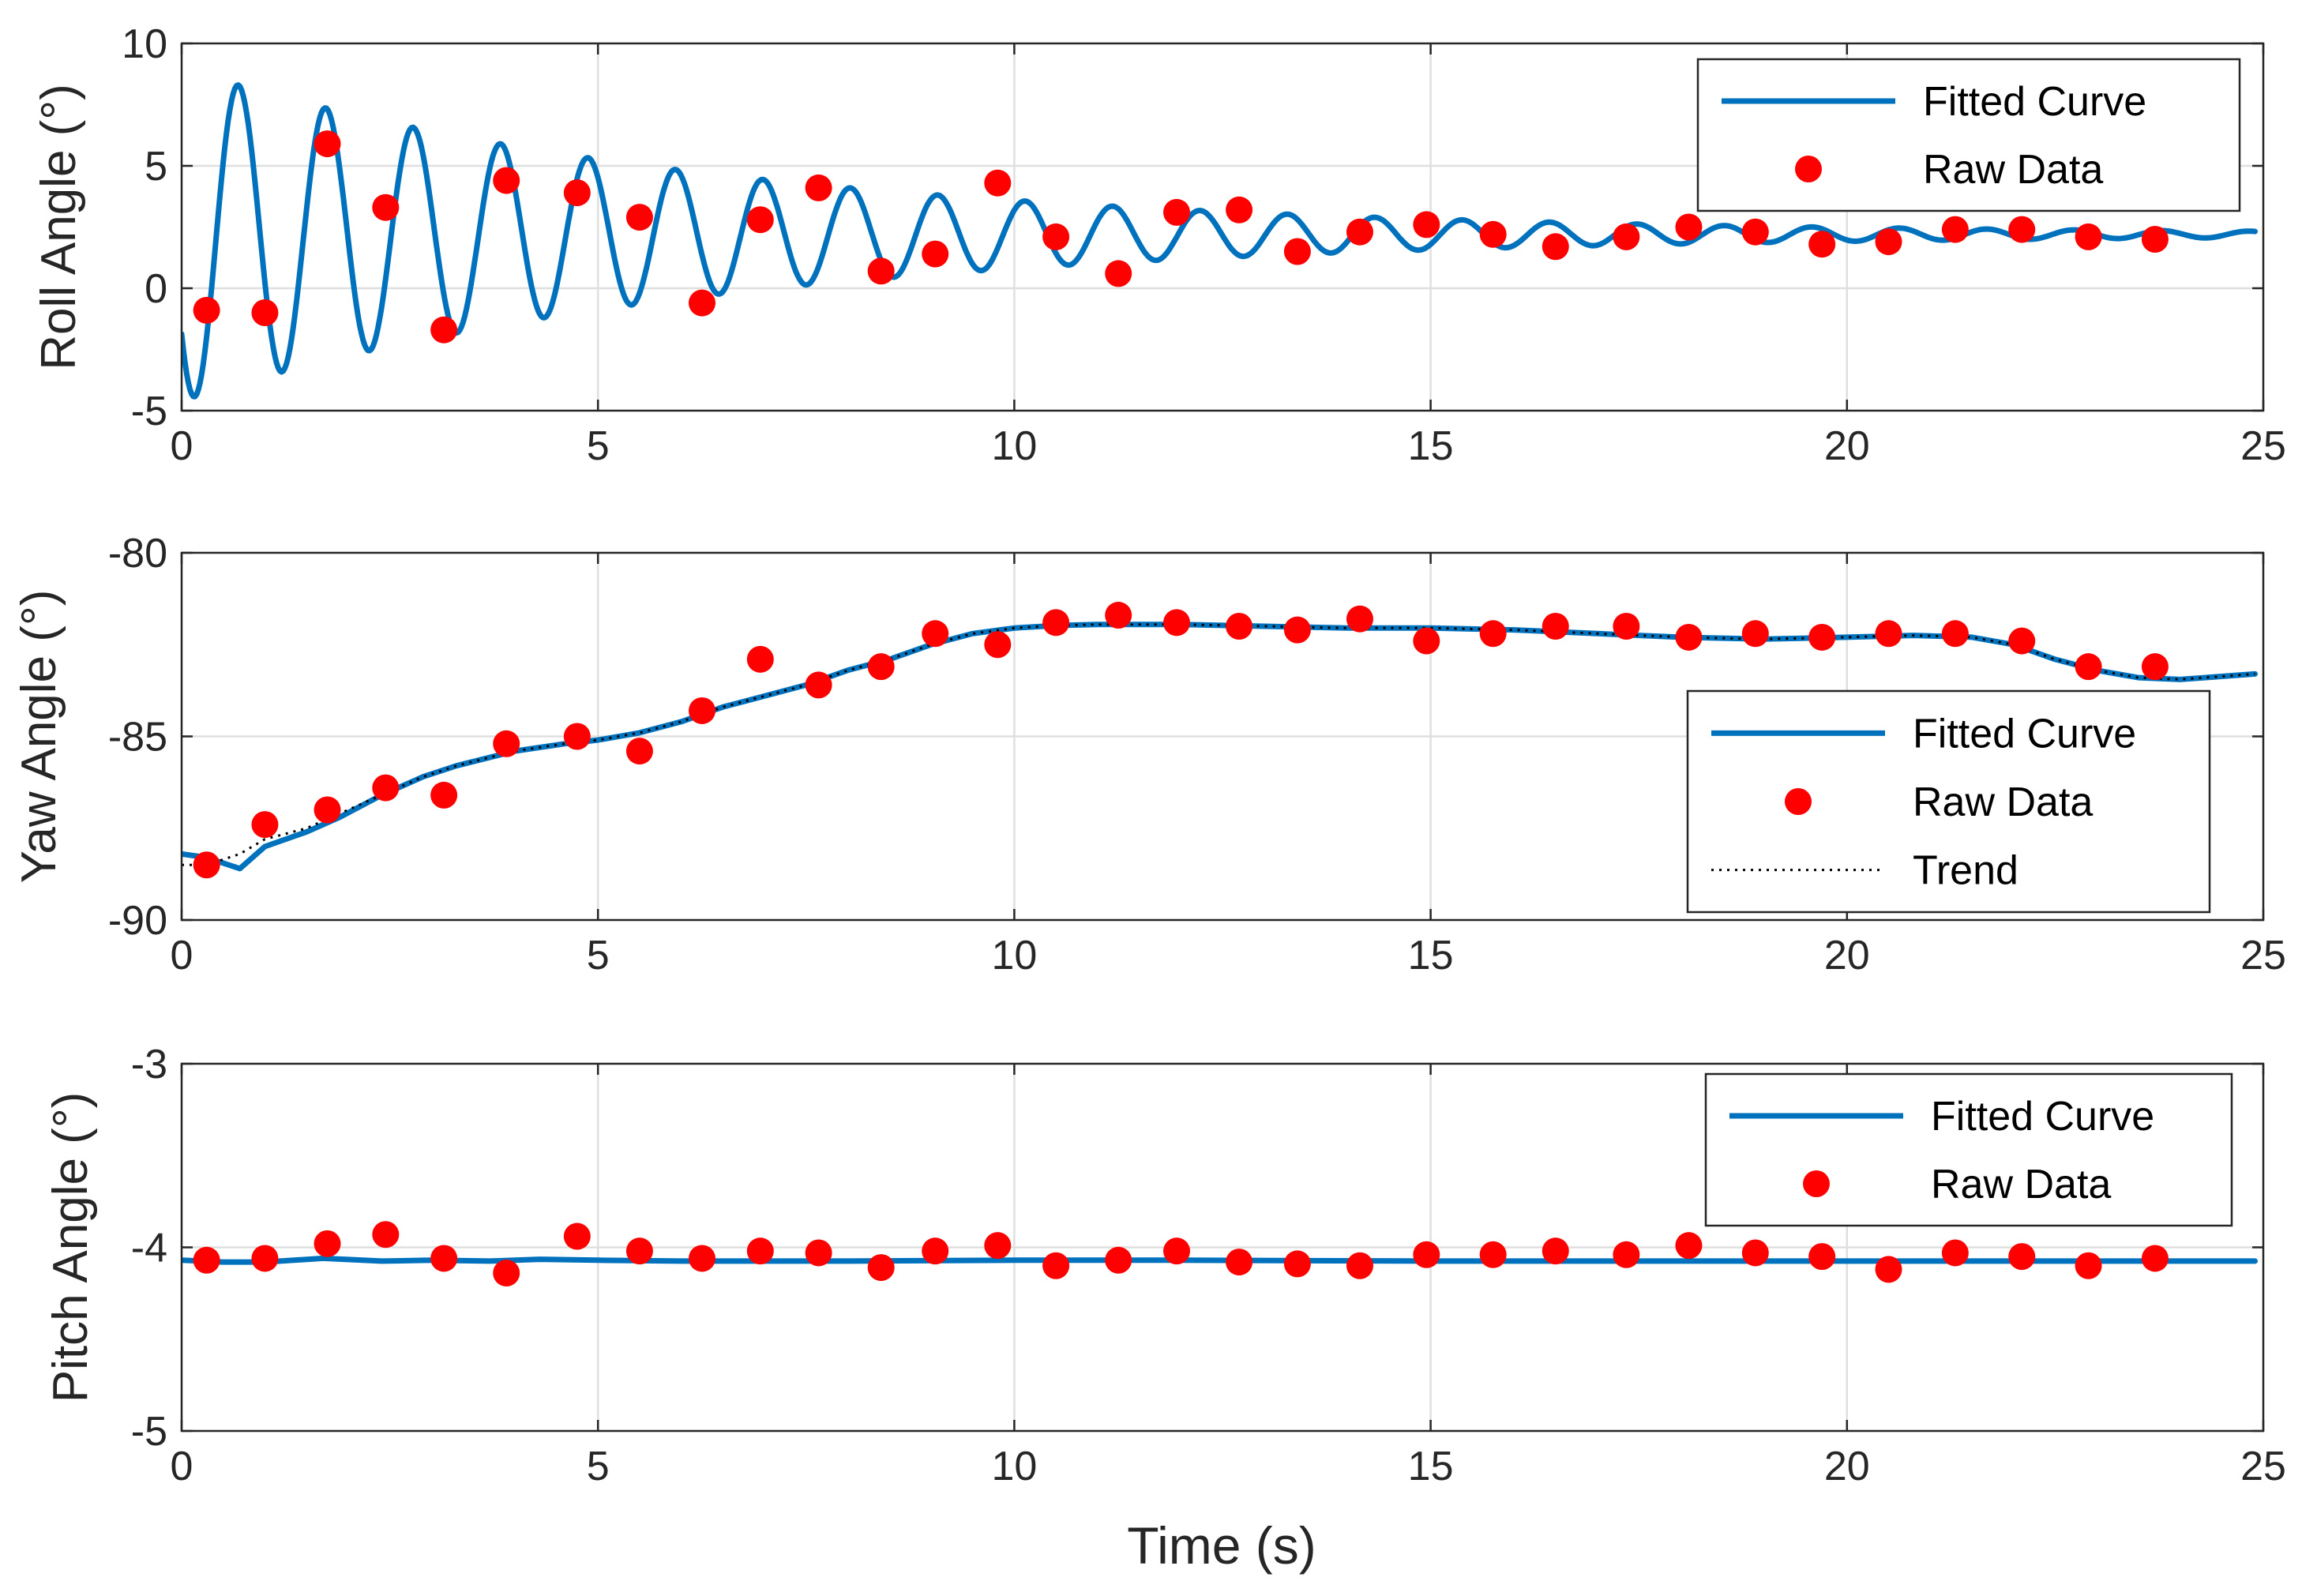 The image size is (2302, 1596). I want to click on plot-area-pitch, so click(1220, 1254).